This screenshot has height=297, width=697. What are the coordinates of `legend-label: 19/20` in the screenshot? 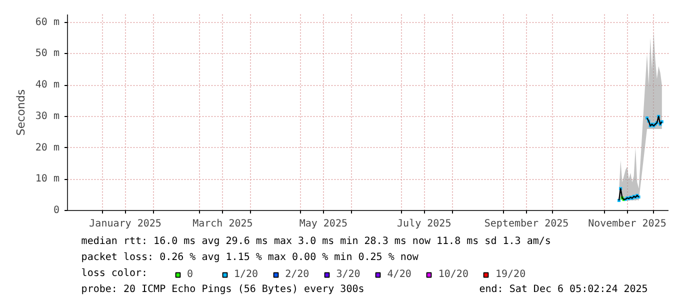 It's located at (510, 274).